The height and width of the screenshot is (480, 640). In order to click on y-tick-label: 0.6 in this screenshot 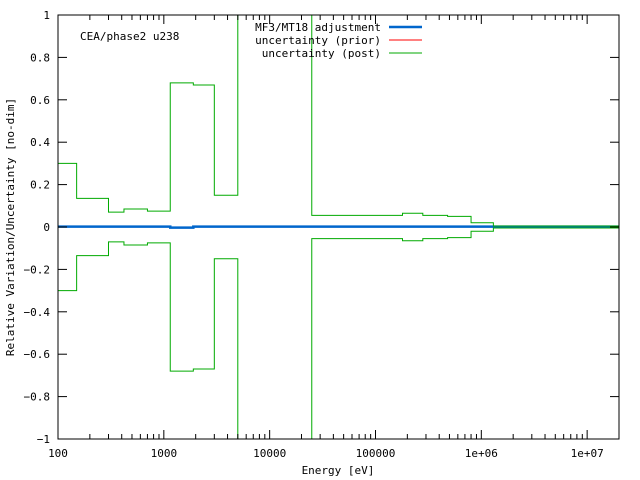, I will do `click(40, 100)`.